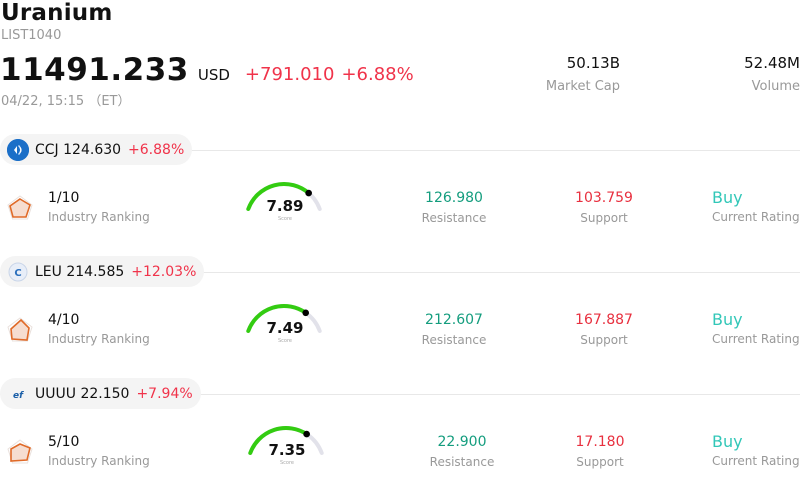 The height and width of the screenshot is (488, 800). I want to click on resistance-value: 212.607, so click(454, 320).